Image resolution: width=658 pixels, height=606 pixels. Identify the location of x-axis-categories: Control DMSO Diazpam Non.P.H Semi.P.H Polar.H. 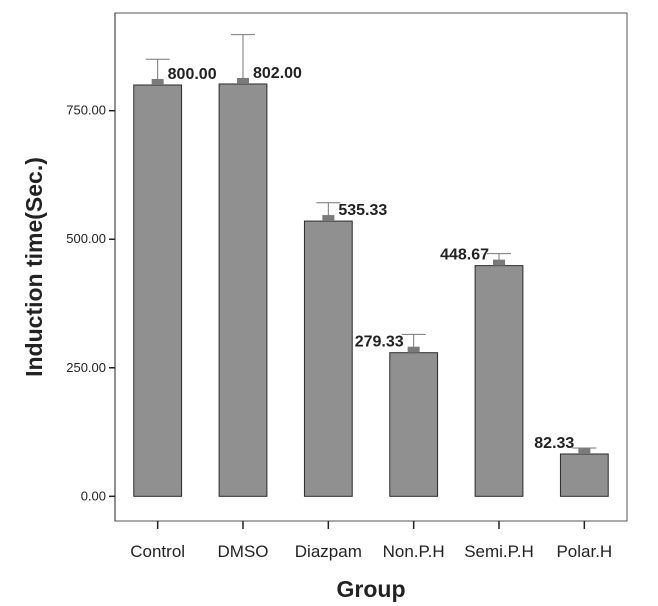
(371, 541).